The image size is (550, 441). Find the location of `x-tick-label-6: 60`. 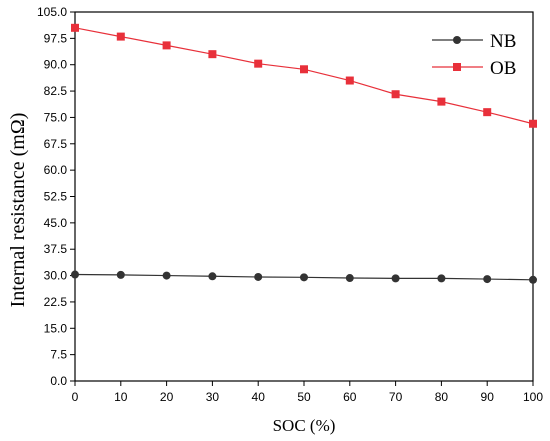

x-tick-label-6: 60 is located at coordinates (350, 397).